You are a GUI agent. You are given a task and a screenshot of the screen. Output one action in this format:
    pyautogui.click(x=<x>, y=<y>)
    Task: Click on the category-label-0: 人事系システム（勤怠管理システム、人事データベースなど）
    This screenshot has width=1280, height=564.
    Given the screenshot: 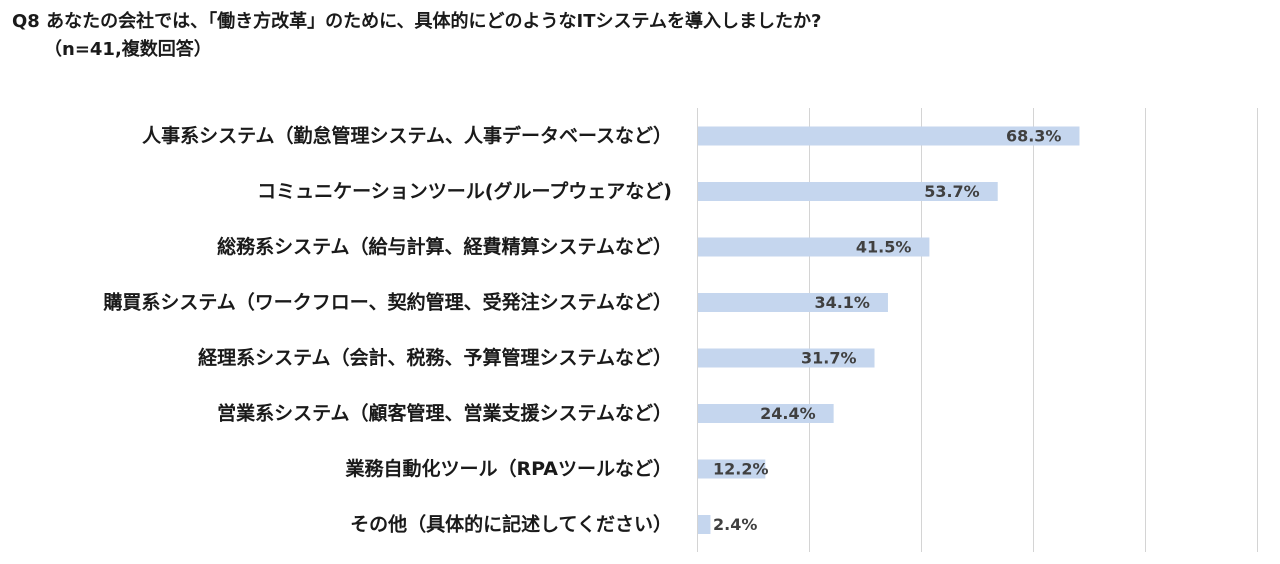 What is the action you would take?
    pyautogui.click(x=407, y=135)
    